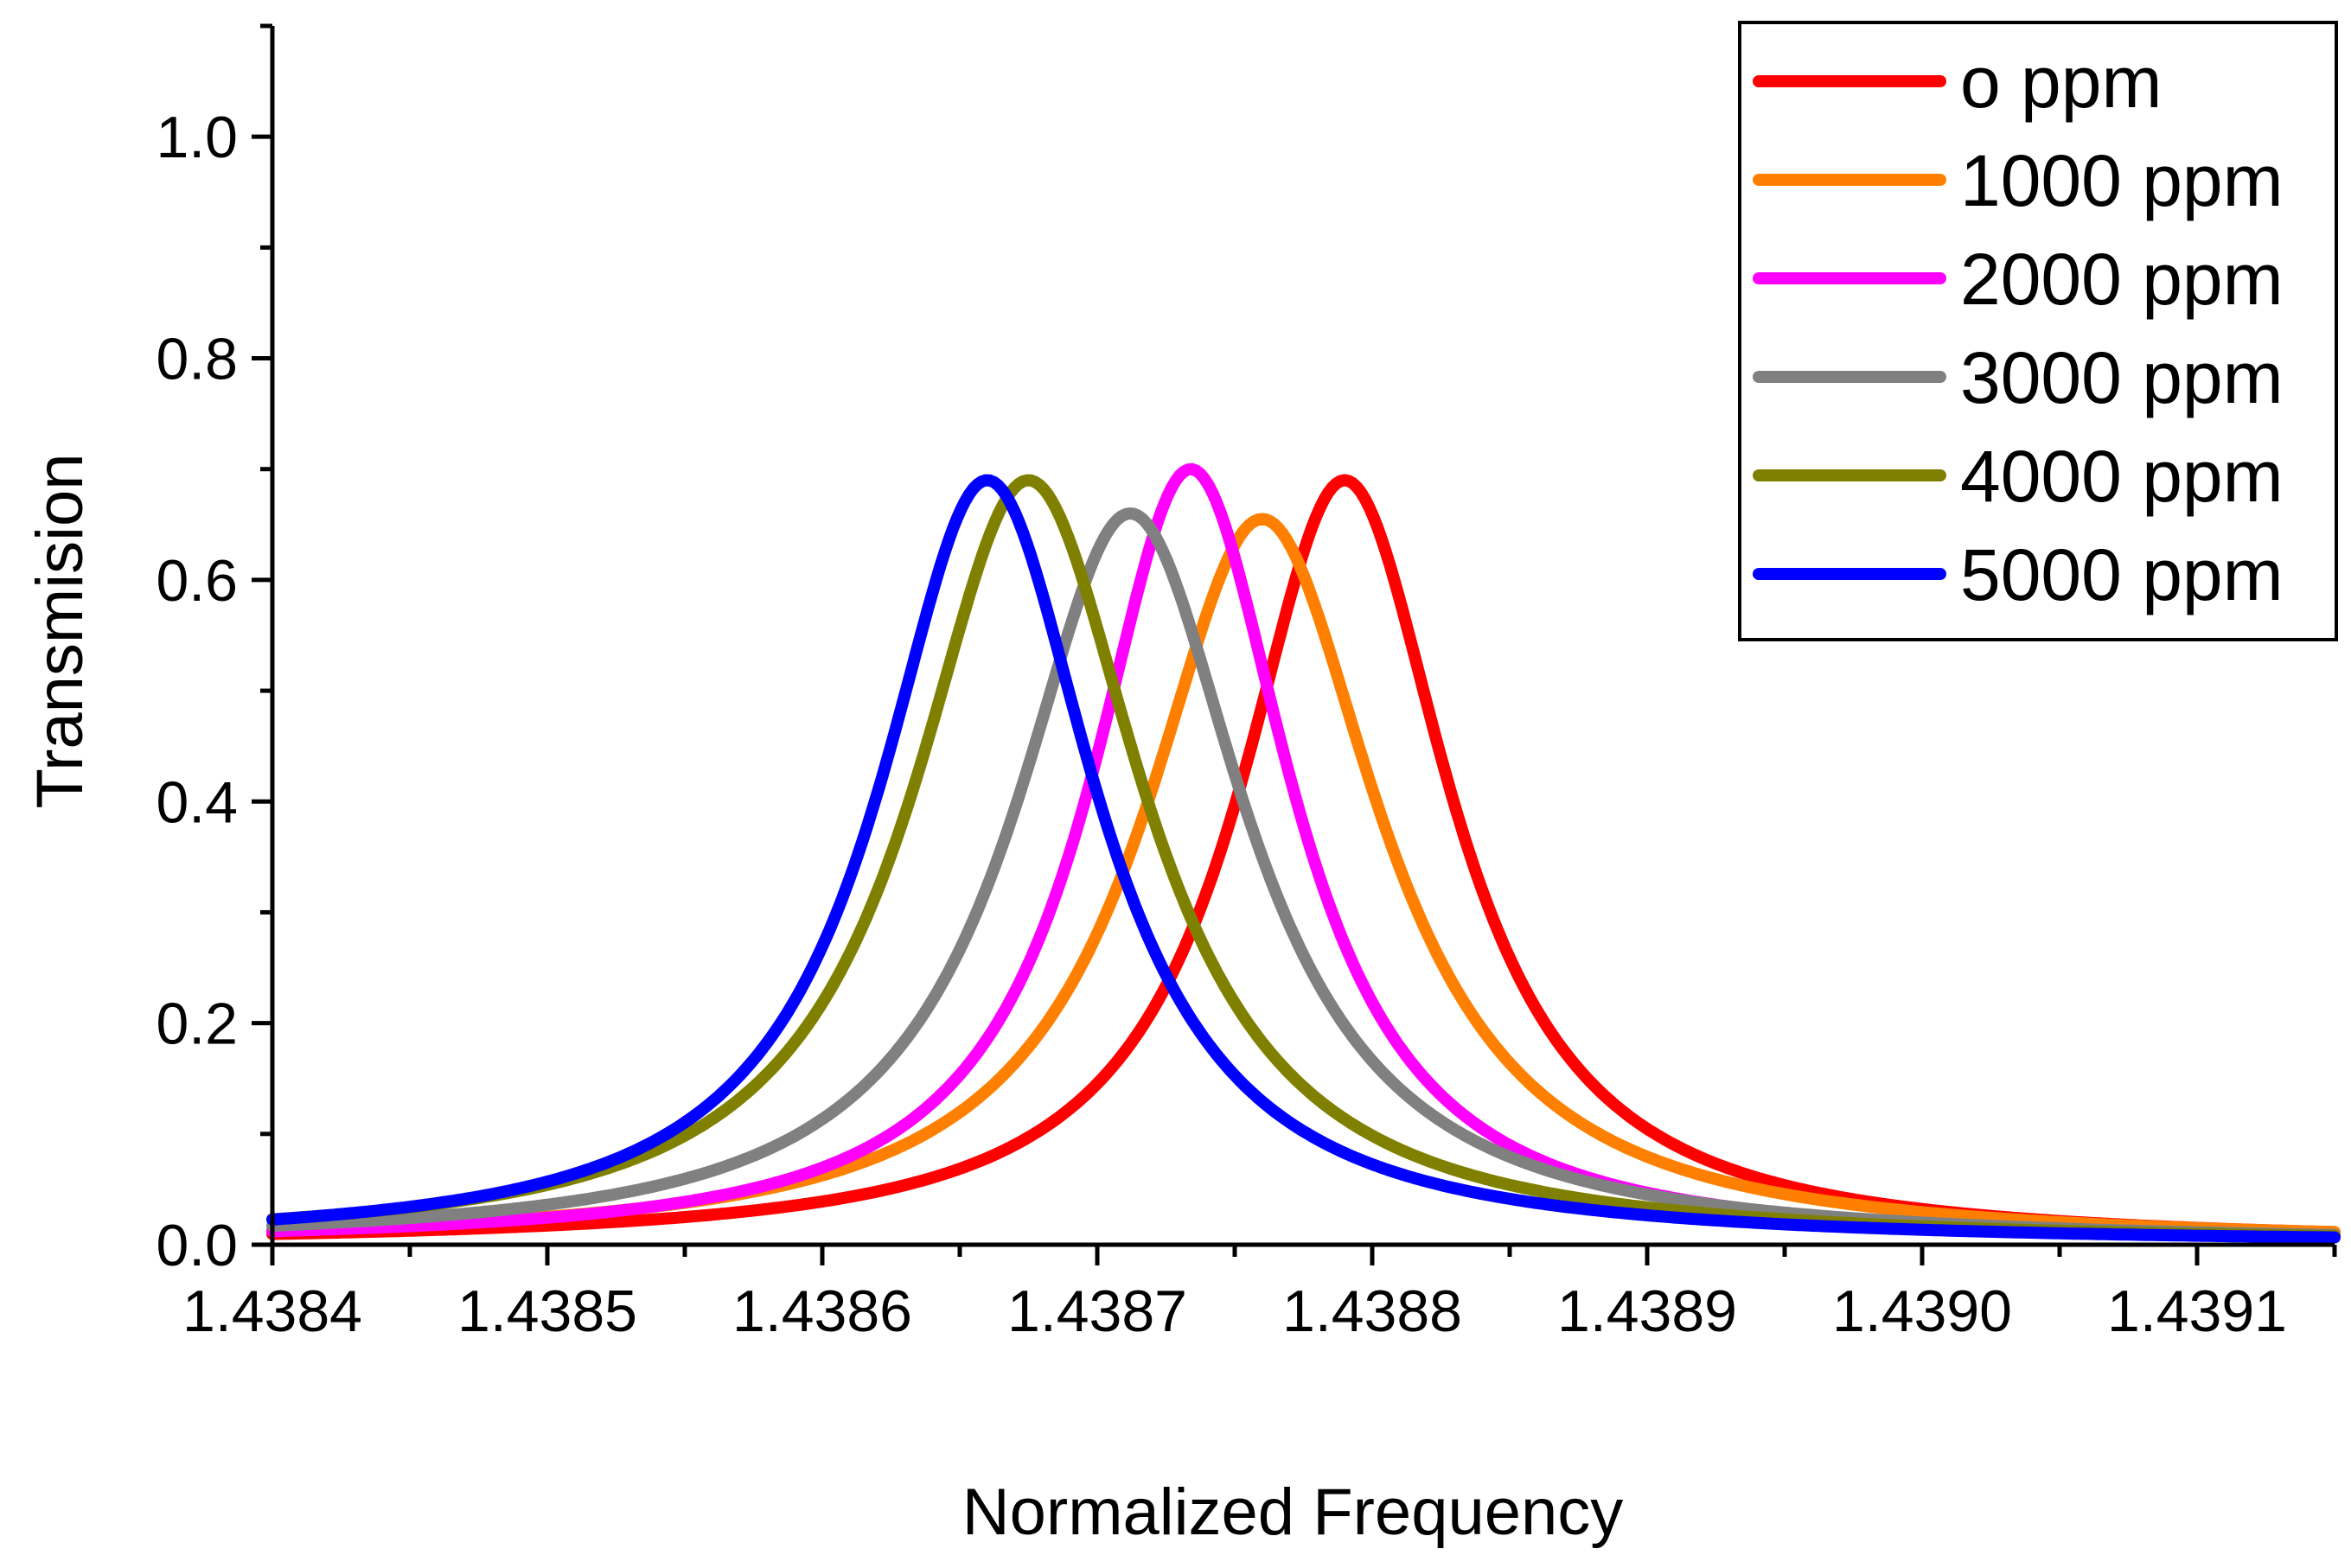 This screenshot has width=2351, height=1568. I want to click on y-tick-label: 0.4, so click(197, 802).